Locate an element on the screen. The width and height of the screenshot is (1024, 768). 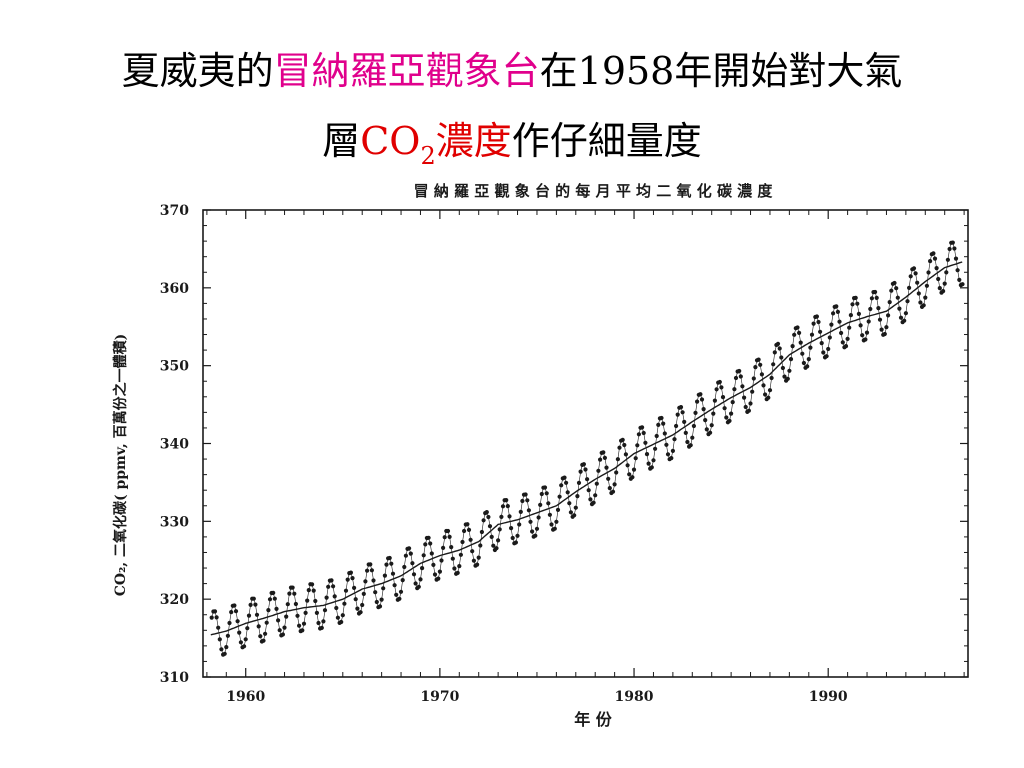
x-tick-label: 1970 is located at coordinates (439, 697).